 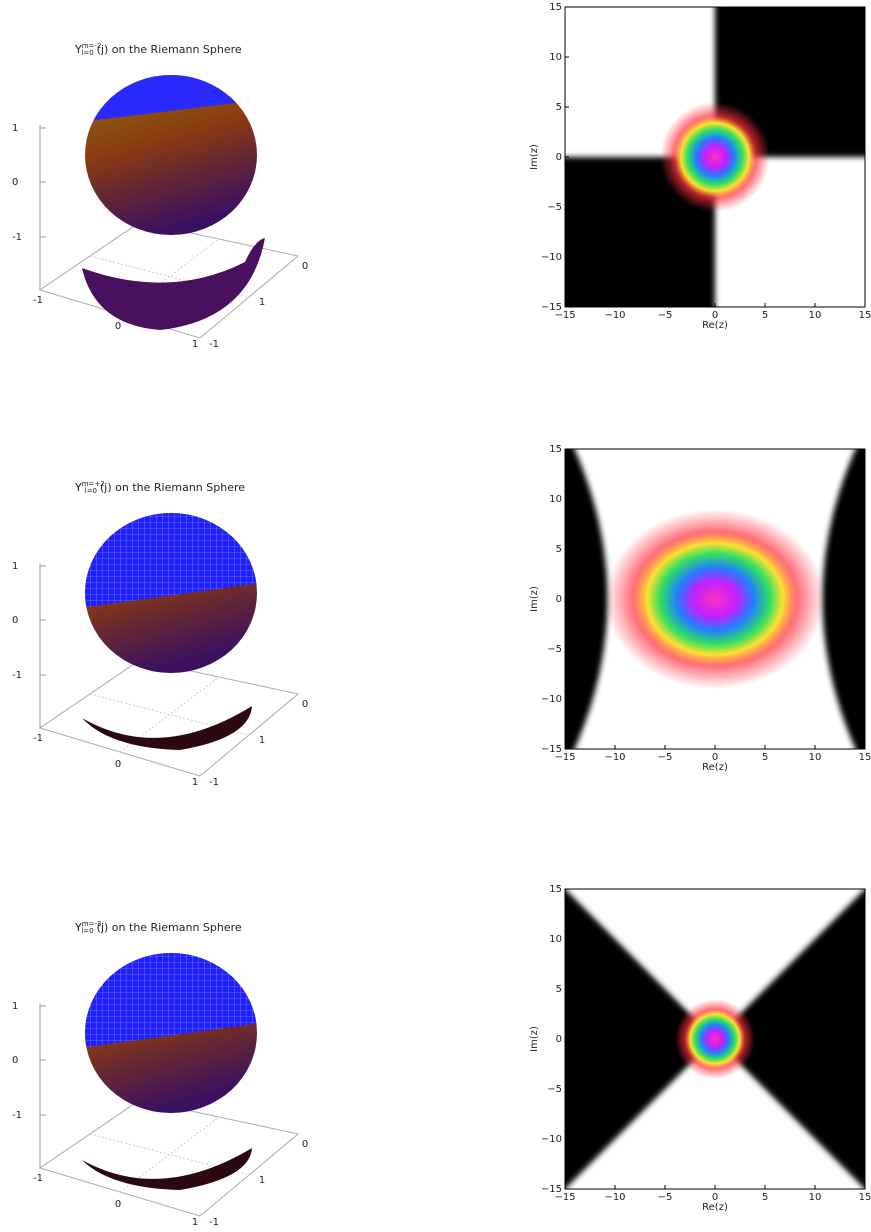 I want to click on panel-title: Ym=+2 l=0 (j) on the Riemann Sphere, so click(x=159, y=487).